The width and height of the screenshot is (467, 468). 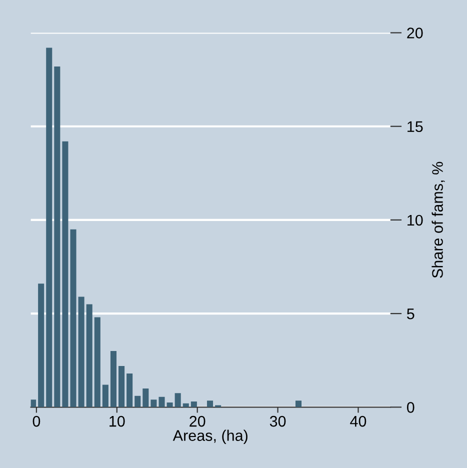 I want to click on y-tick-label: 15, so click(x=415, y=126).